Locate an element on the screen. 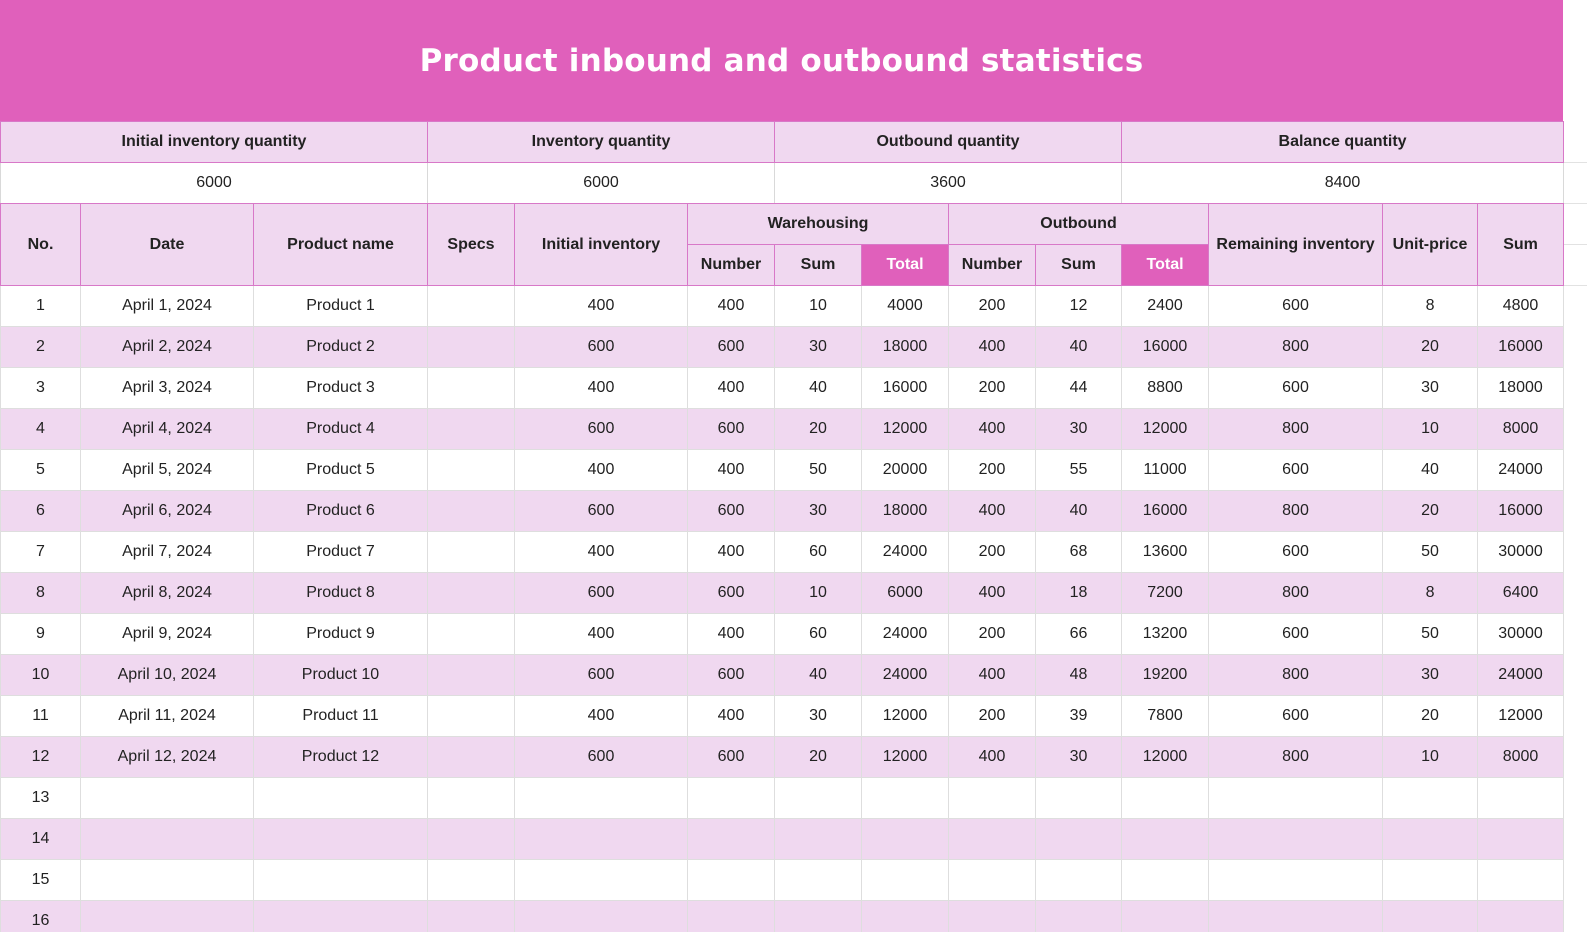 The image size is (1587, 932). cell-no: 16 is located at coordinates (40, 916).